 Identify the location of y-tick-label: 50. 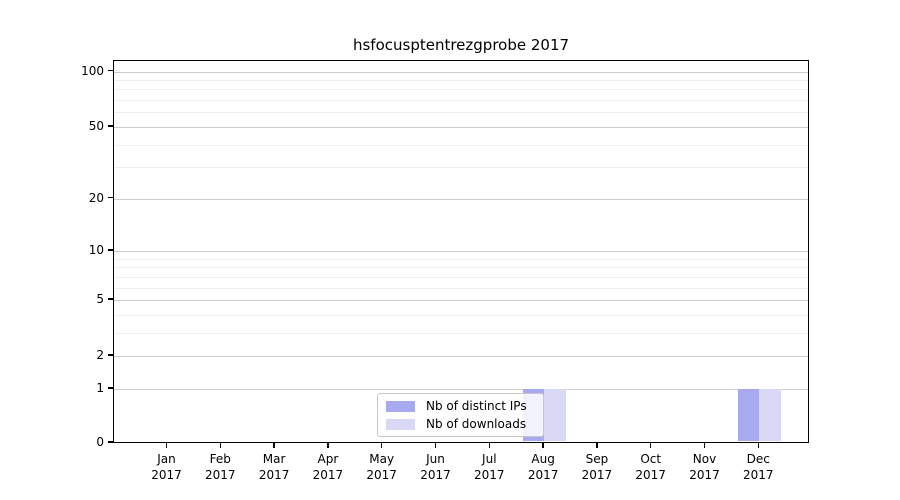
(96, 125).